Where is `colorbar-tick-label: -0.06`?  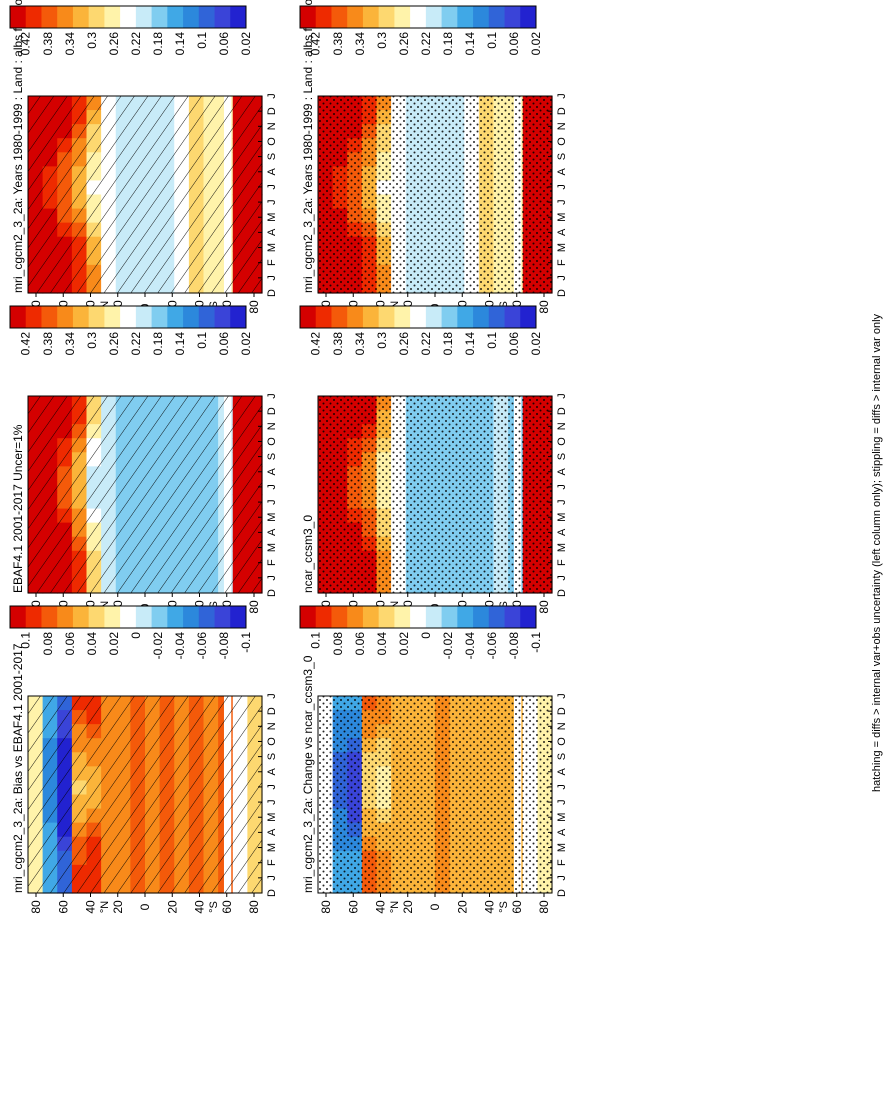
colorbar-tick-label: -0.06 is located at coordinates (492, 646).